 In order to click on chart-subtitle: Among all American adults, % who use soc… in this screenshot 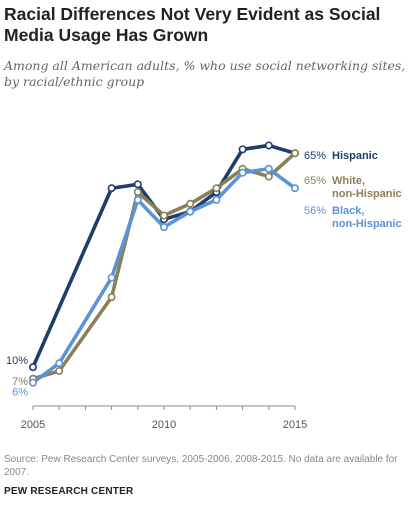, I will do `click(205, 73)`.